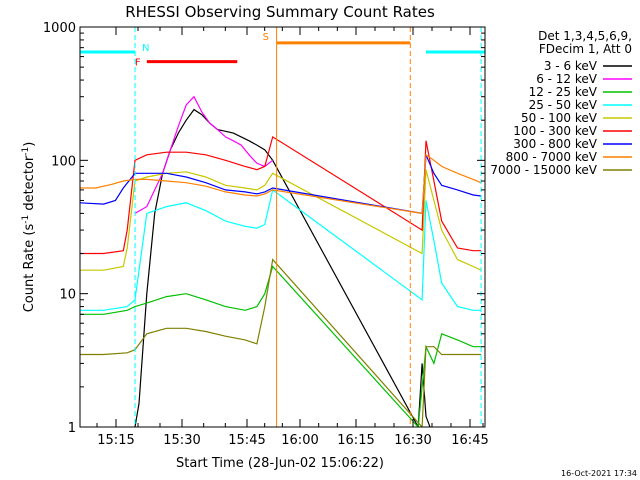 This screenshot has width=640, height=480. I want to click on y-axis-label-sup1: -1, so click(26, 219).